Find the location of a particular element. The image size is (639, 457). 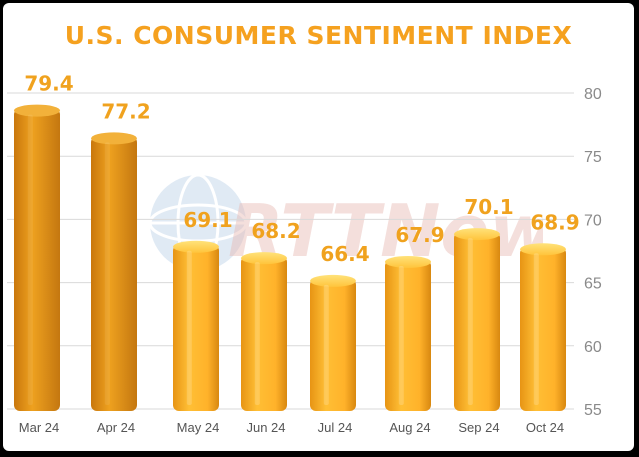

y-tick-label: 80 is located at coordinates (593, 94).